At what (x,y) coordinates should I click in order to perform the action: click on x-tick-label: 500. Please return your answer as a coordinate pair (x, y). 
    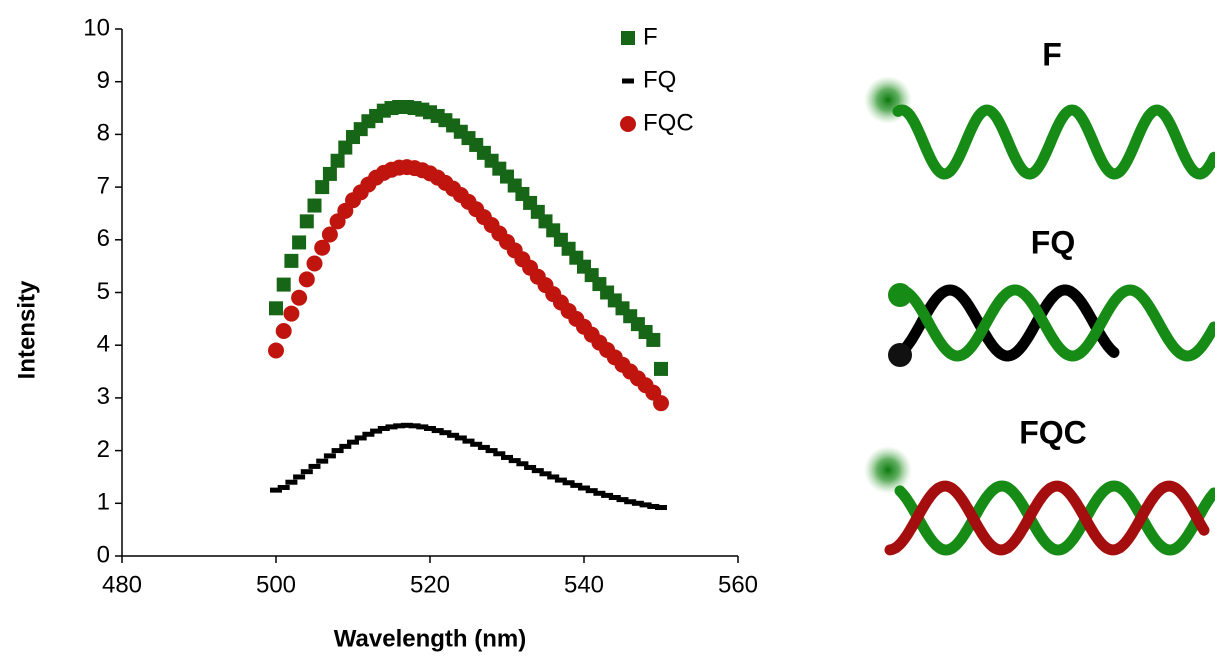
    Looking at the image, I should click on (276, 584).